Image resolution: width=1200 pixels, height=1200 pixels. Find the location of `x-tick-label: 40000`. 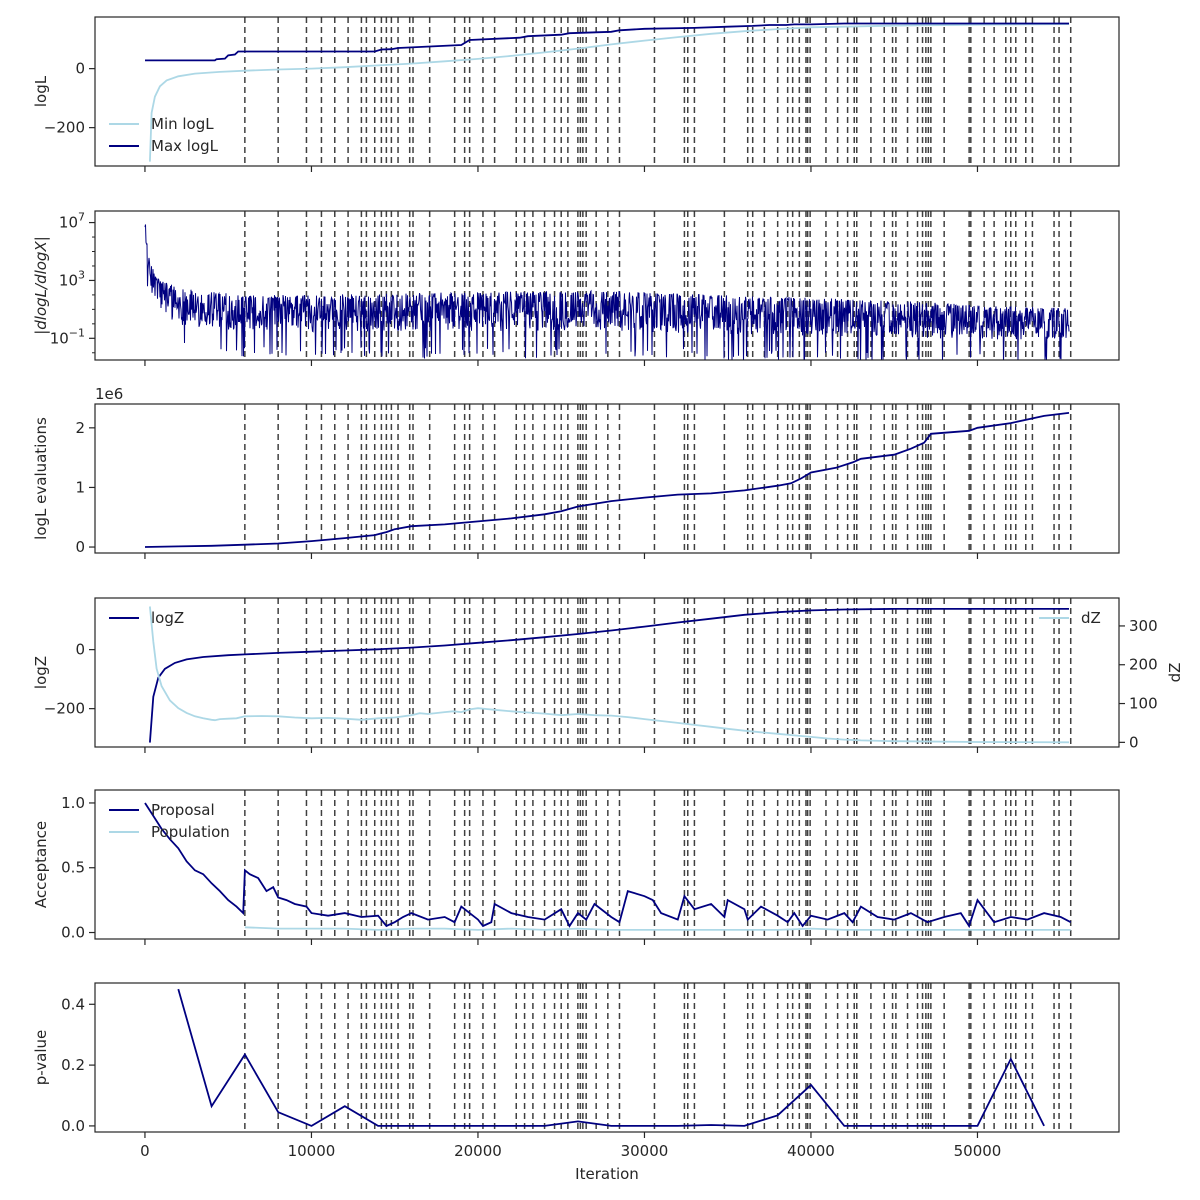

x-tick-label: 40000 is located at coordinates (811, 1151).